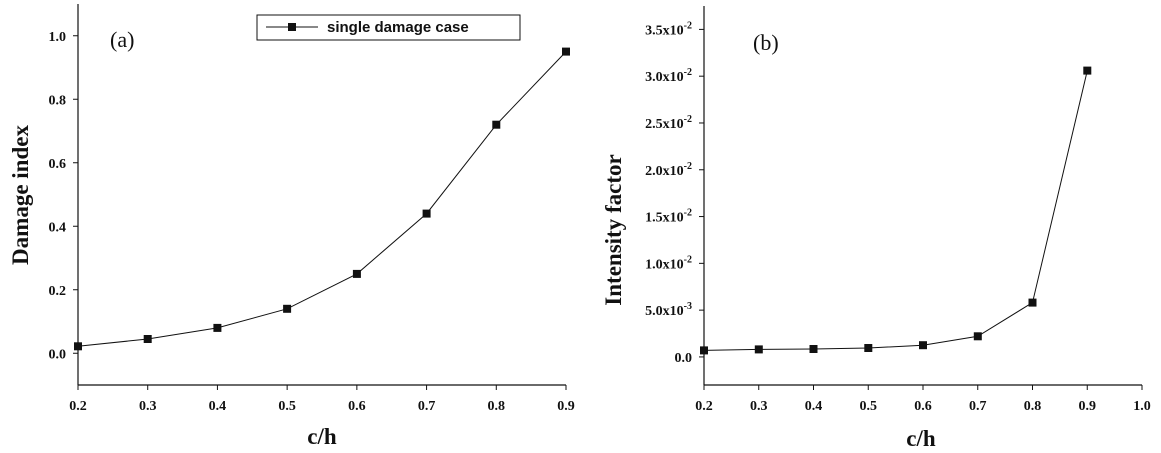  Describe the element at coordinates (668, 170) in the screenshot. I see `y-tick-label: 2.0x10⁻²` at that location.